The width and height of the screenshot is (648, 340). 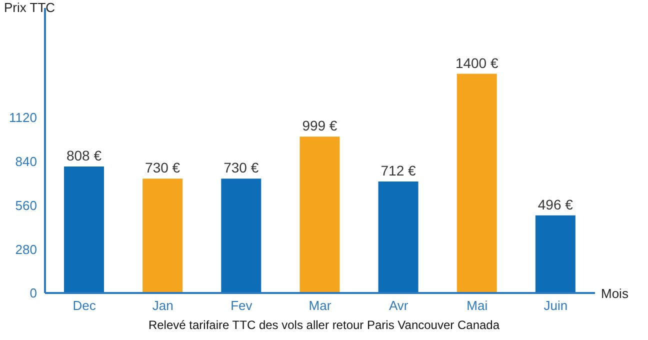 What do you see at coordinates (23, 118) in the screenshot?
I see `y-tick-label: 1120` at bounding box center [23, 118].